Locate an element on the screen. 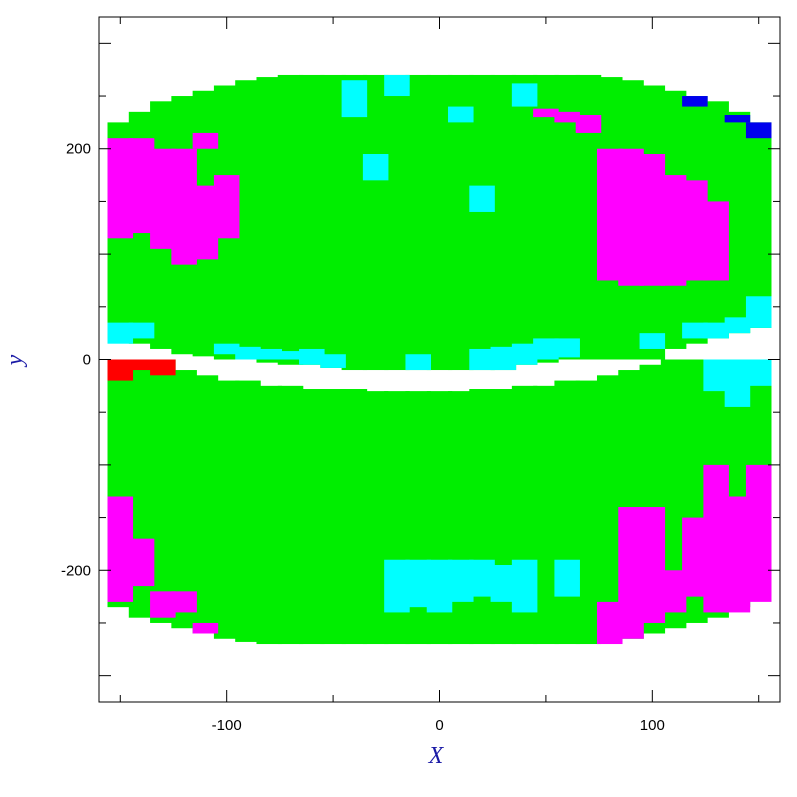 Image resolution: width=797 pixels, height=797 pixels. lower-column-bar is located at coordinates (248, 511).